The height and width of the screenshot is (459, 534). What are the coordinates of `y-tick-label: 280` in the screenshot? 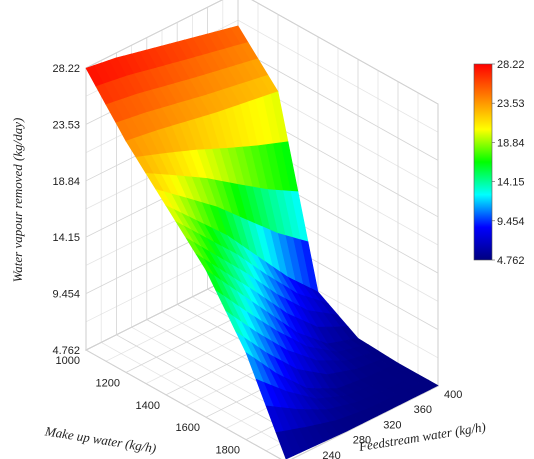 It's located at (362, 441).